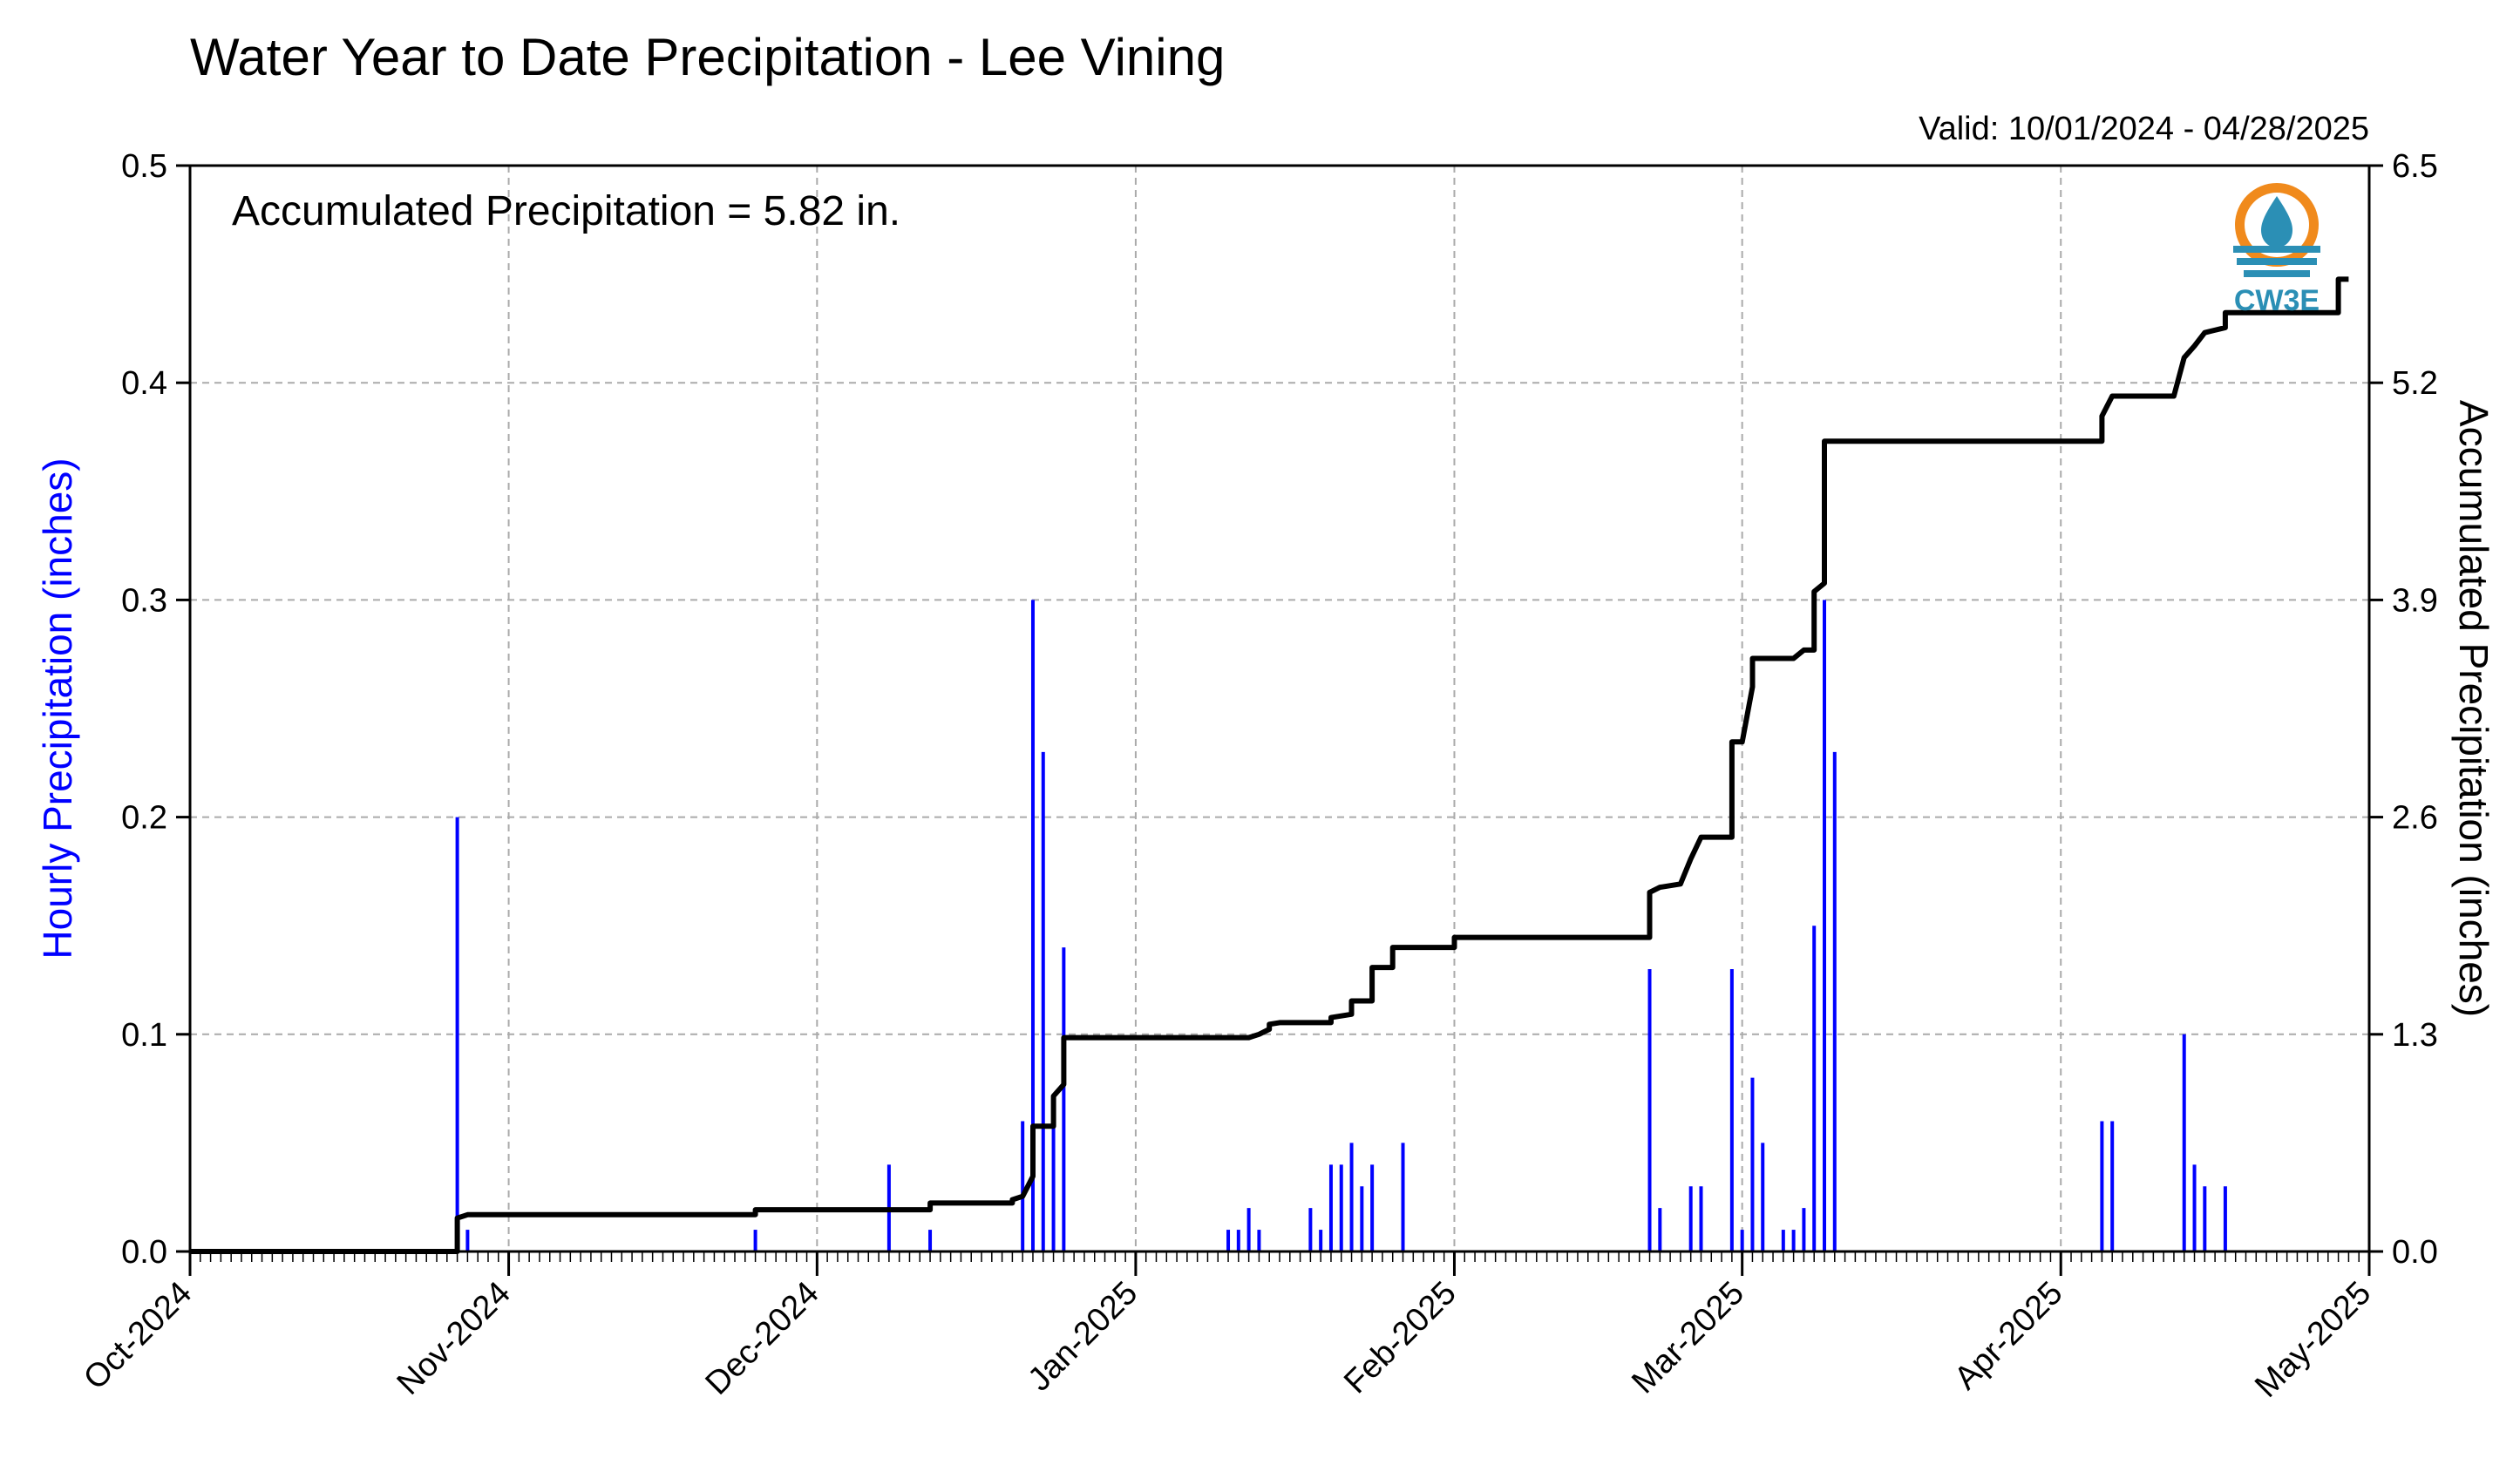 Image resolution: width=2520 pixels, height=1465 pixels. What do you see at coordinates (144, 818) in the screenshot?
I see `y-left-tick-label: 0.2` at bounding box center [144, 818].